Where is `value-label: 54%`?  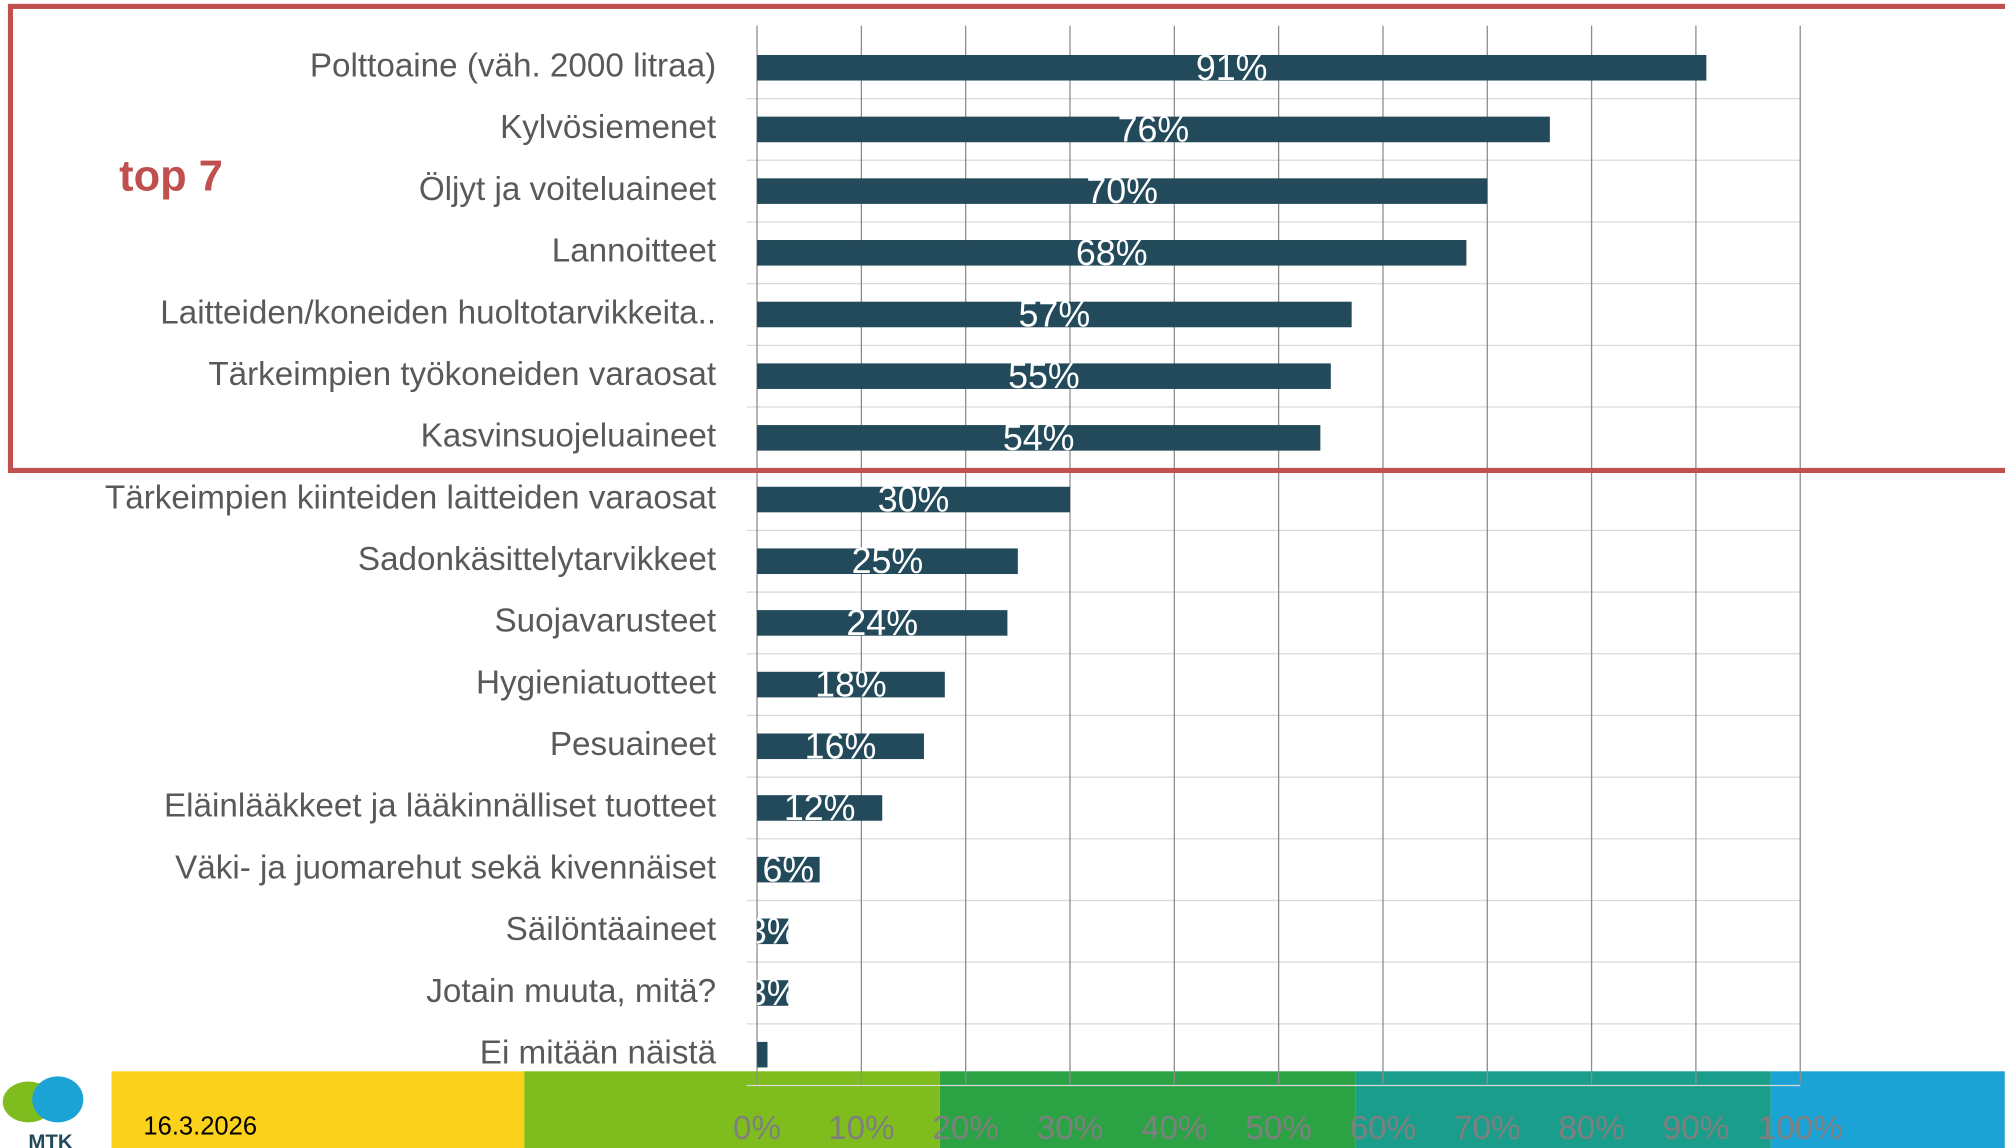
value-label: 54% is located at coordinates (1039, 438).